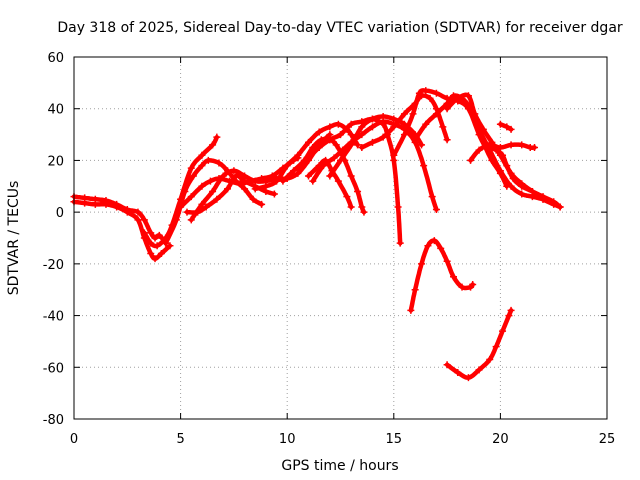 This screenshot has width=640, height=480. Describe the element at coordinates (55, 58) in the screenshot. I see `y-tick-label: 60` at that location.